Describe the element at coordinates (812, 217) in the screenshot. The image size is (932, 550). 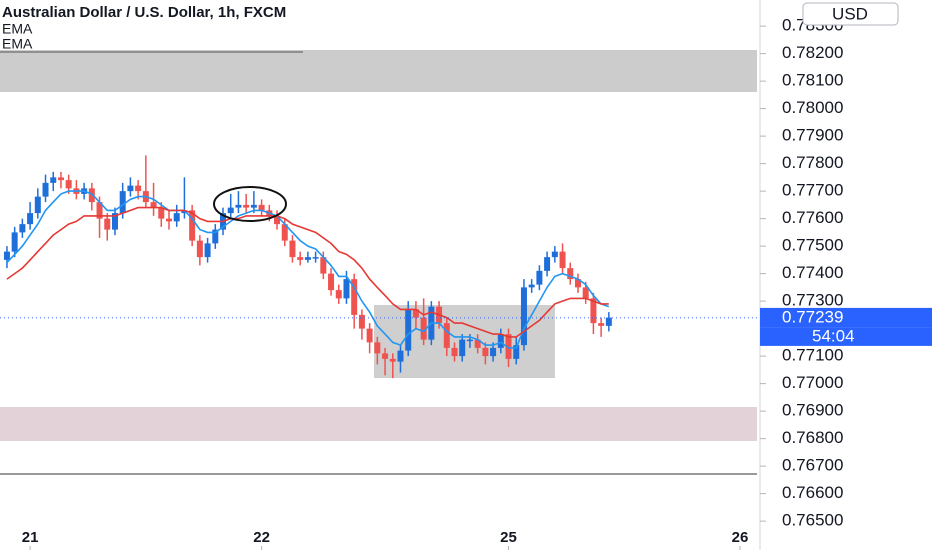
I see `y-tick-label: 0.77600` at that location.